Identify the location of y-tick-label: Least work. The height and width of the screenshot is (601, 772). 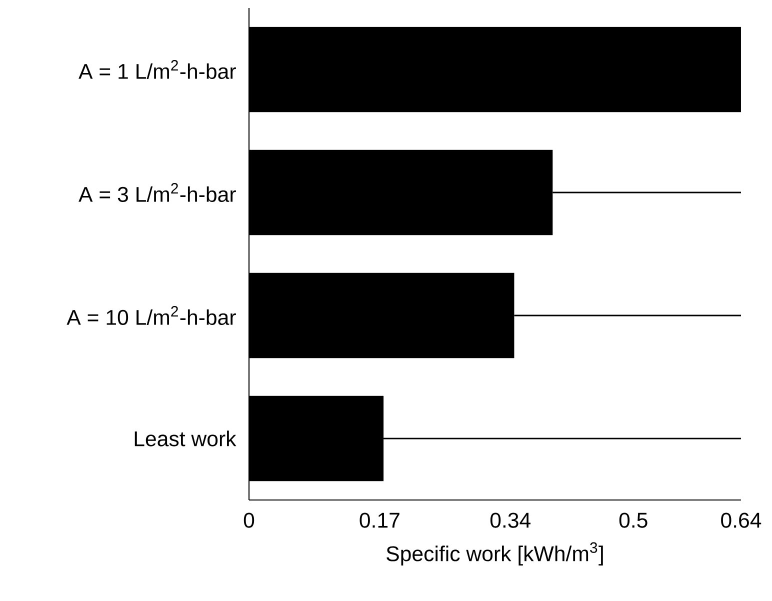
(185, 438).